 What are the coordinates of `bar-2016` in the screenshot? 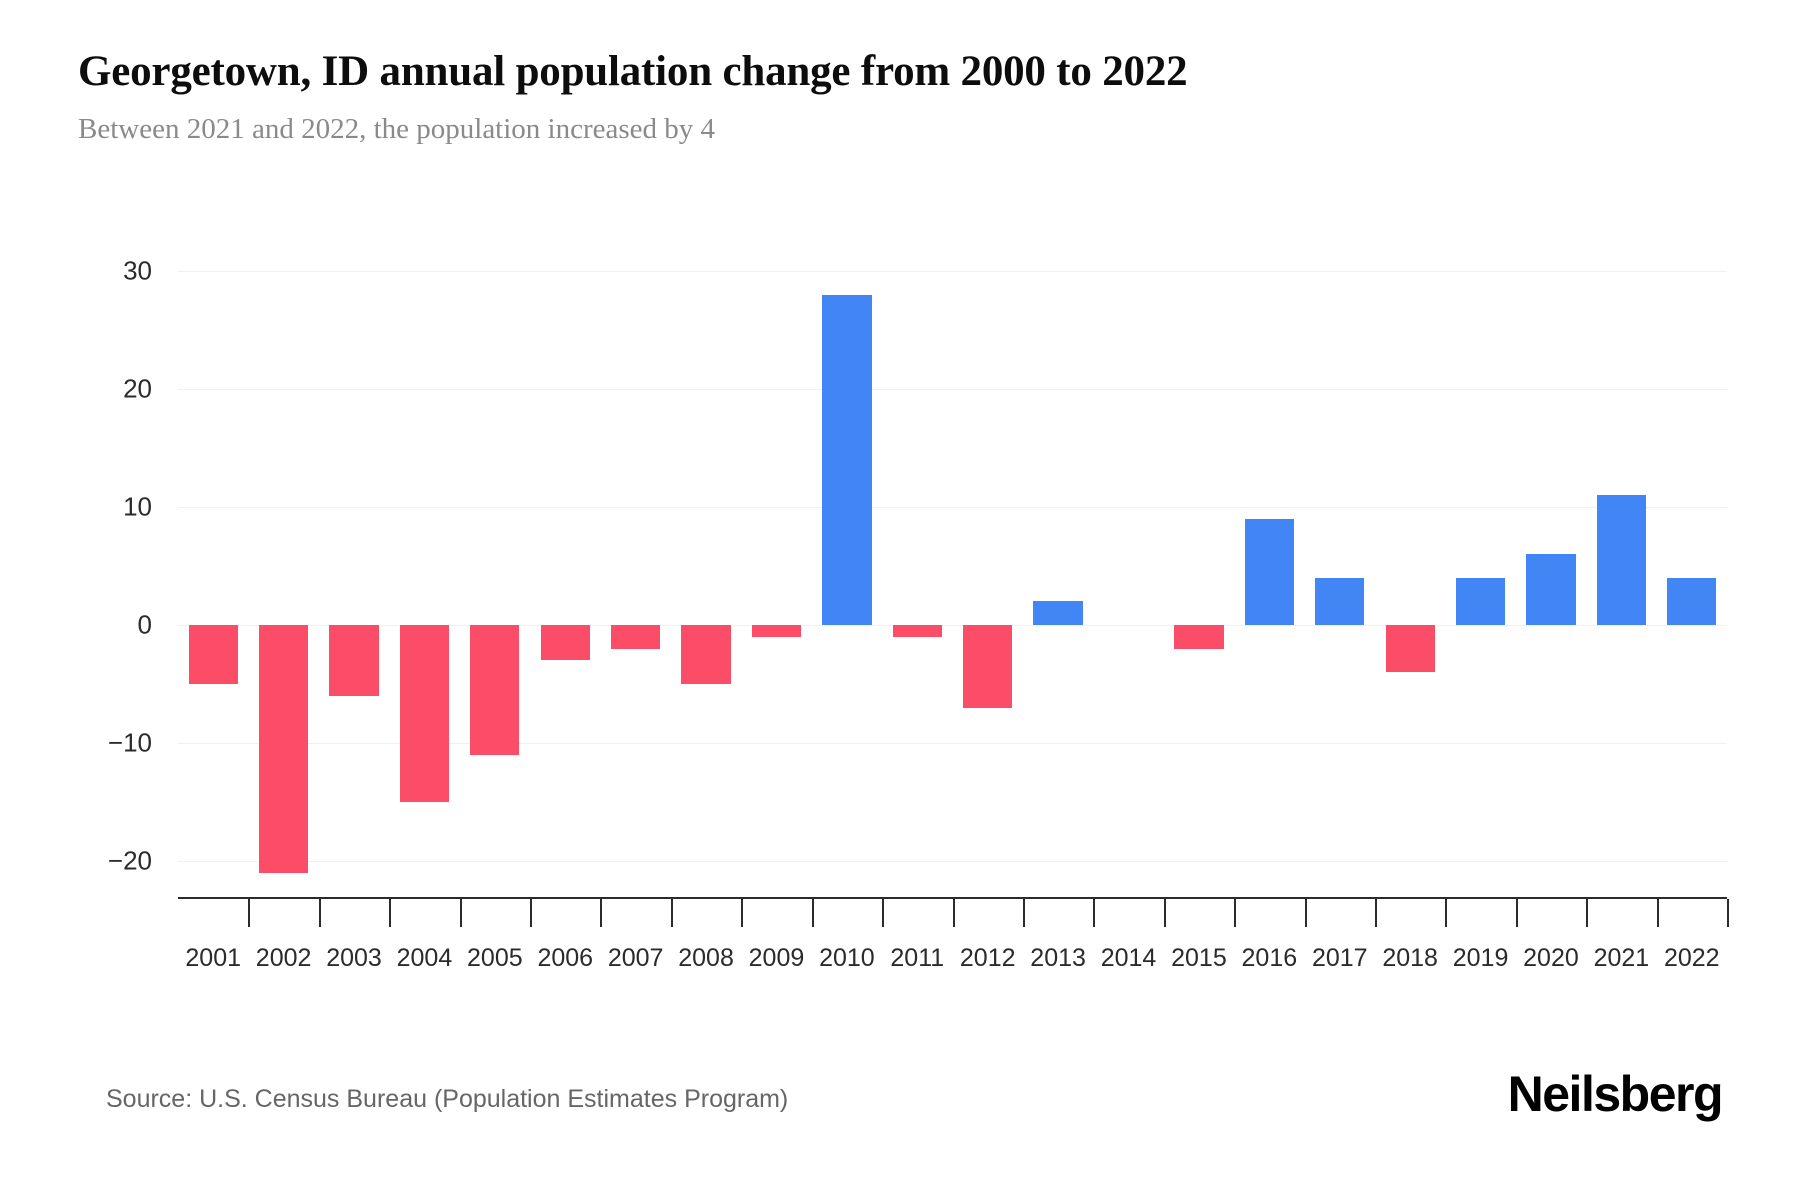 It's located at (1269, 571).